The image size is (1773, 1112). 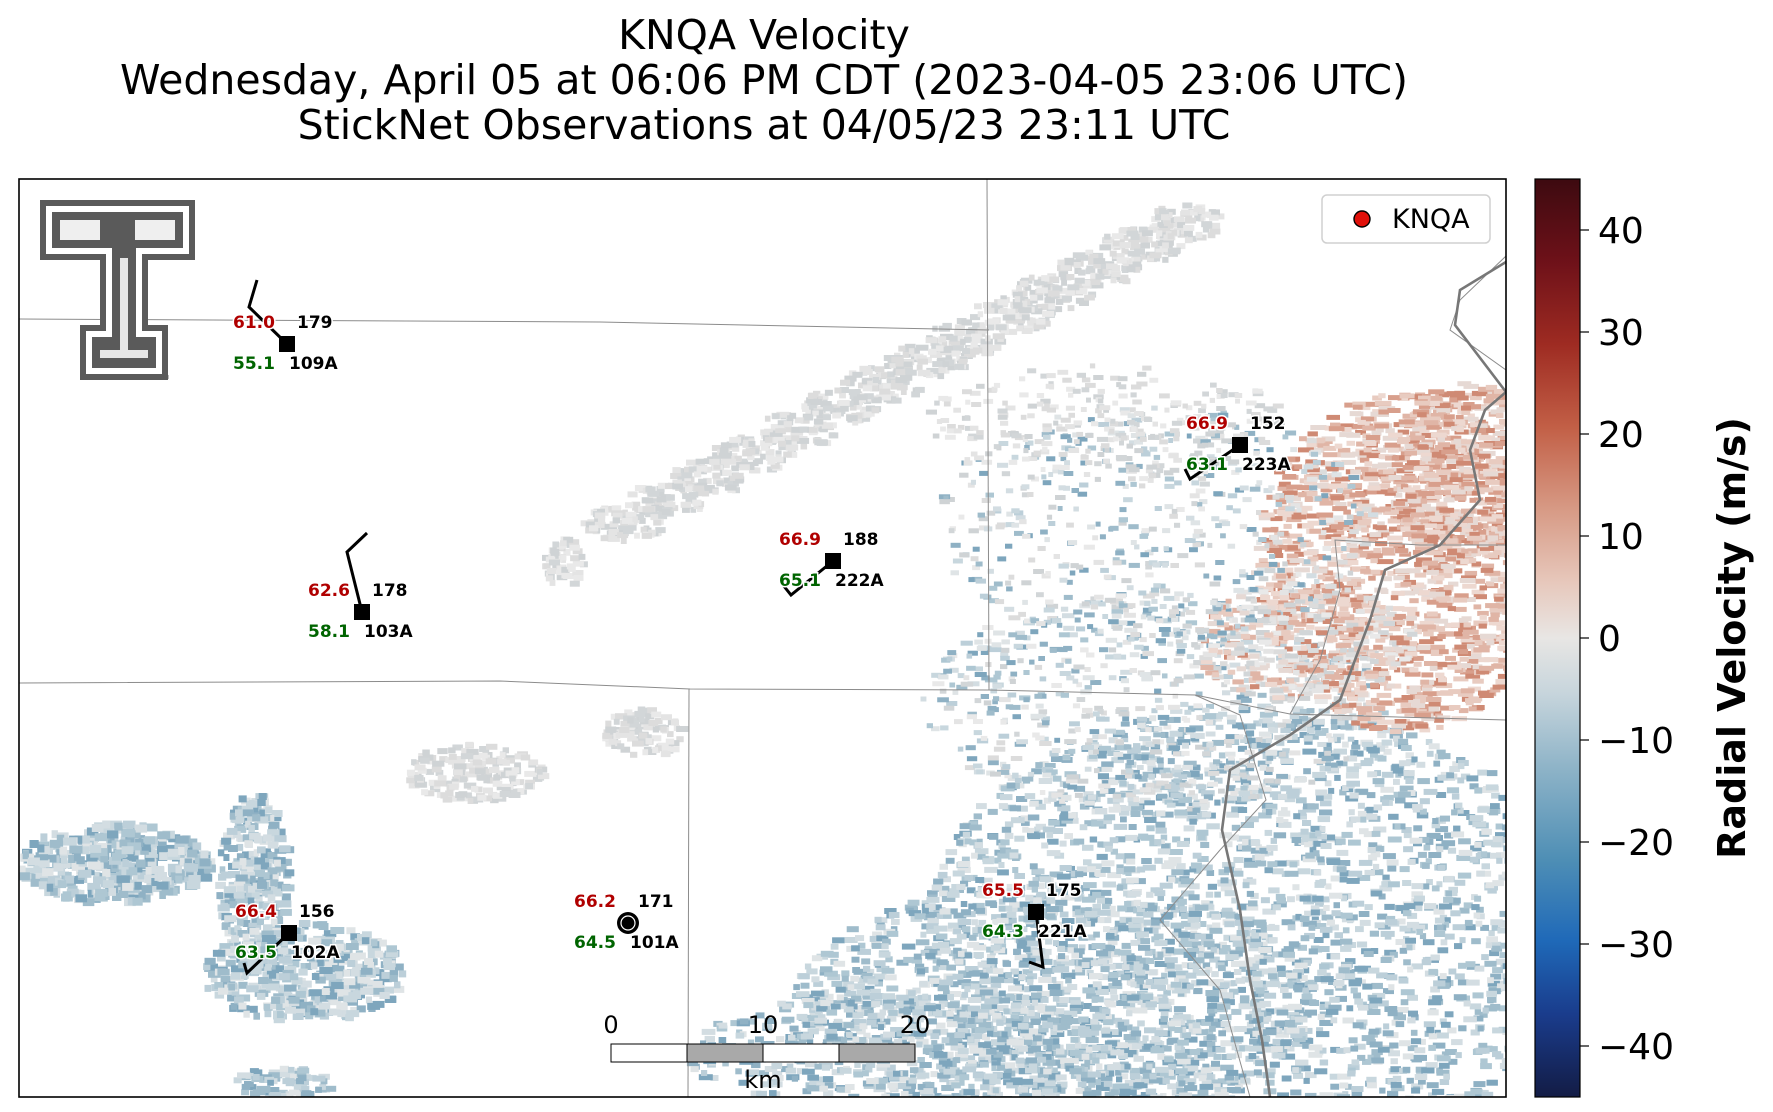 I want to click on station-dewpoint: 63.1, so click(x=1207, y=465).